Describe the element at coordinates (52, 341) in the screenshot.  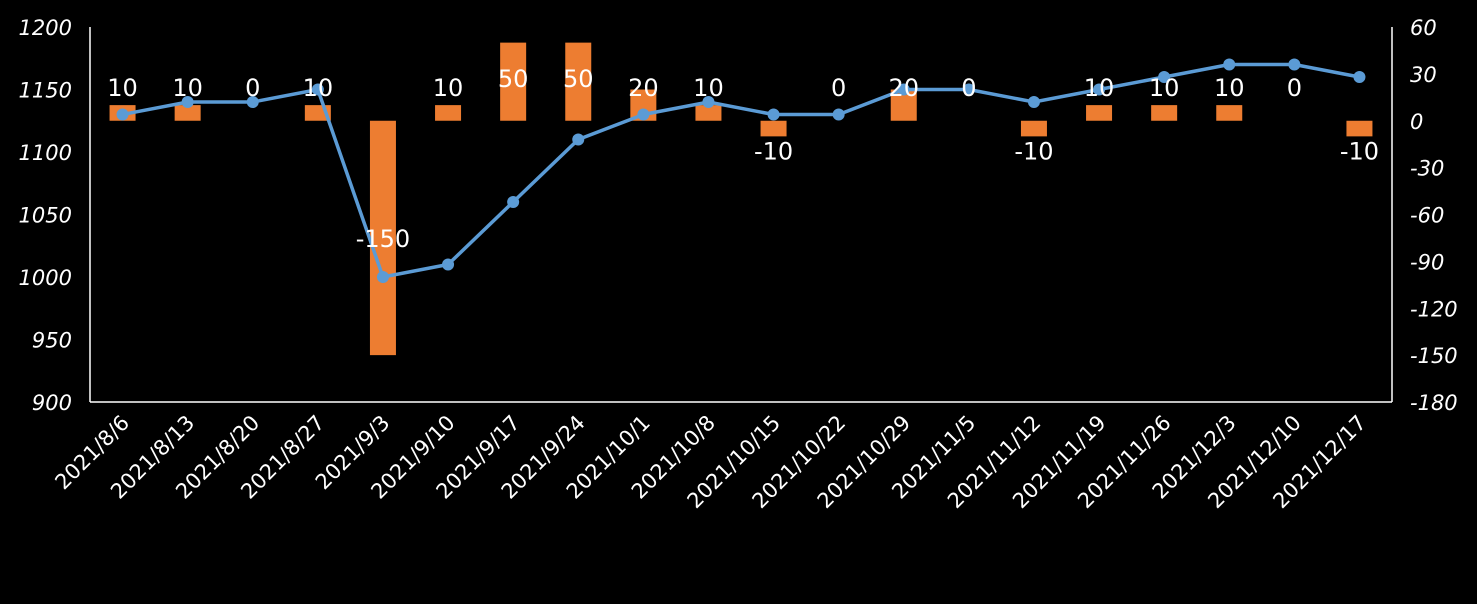
I see `left-tick-label: 950` at that location.